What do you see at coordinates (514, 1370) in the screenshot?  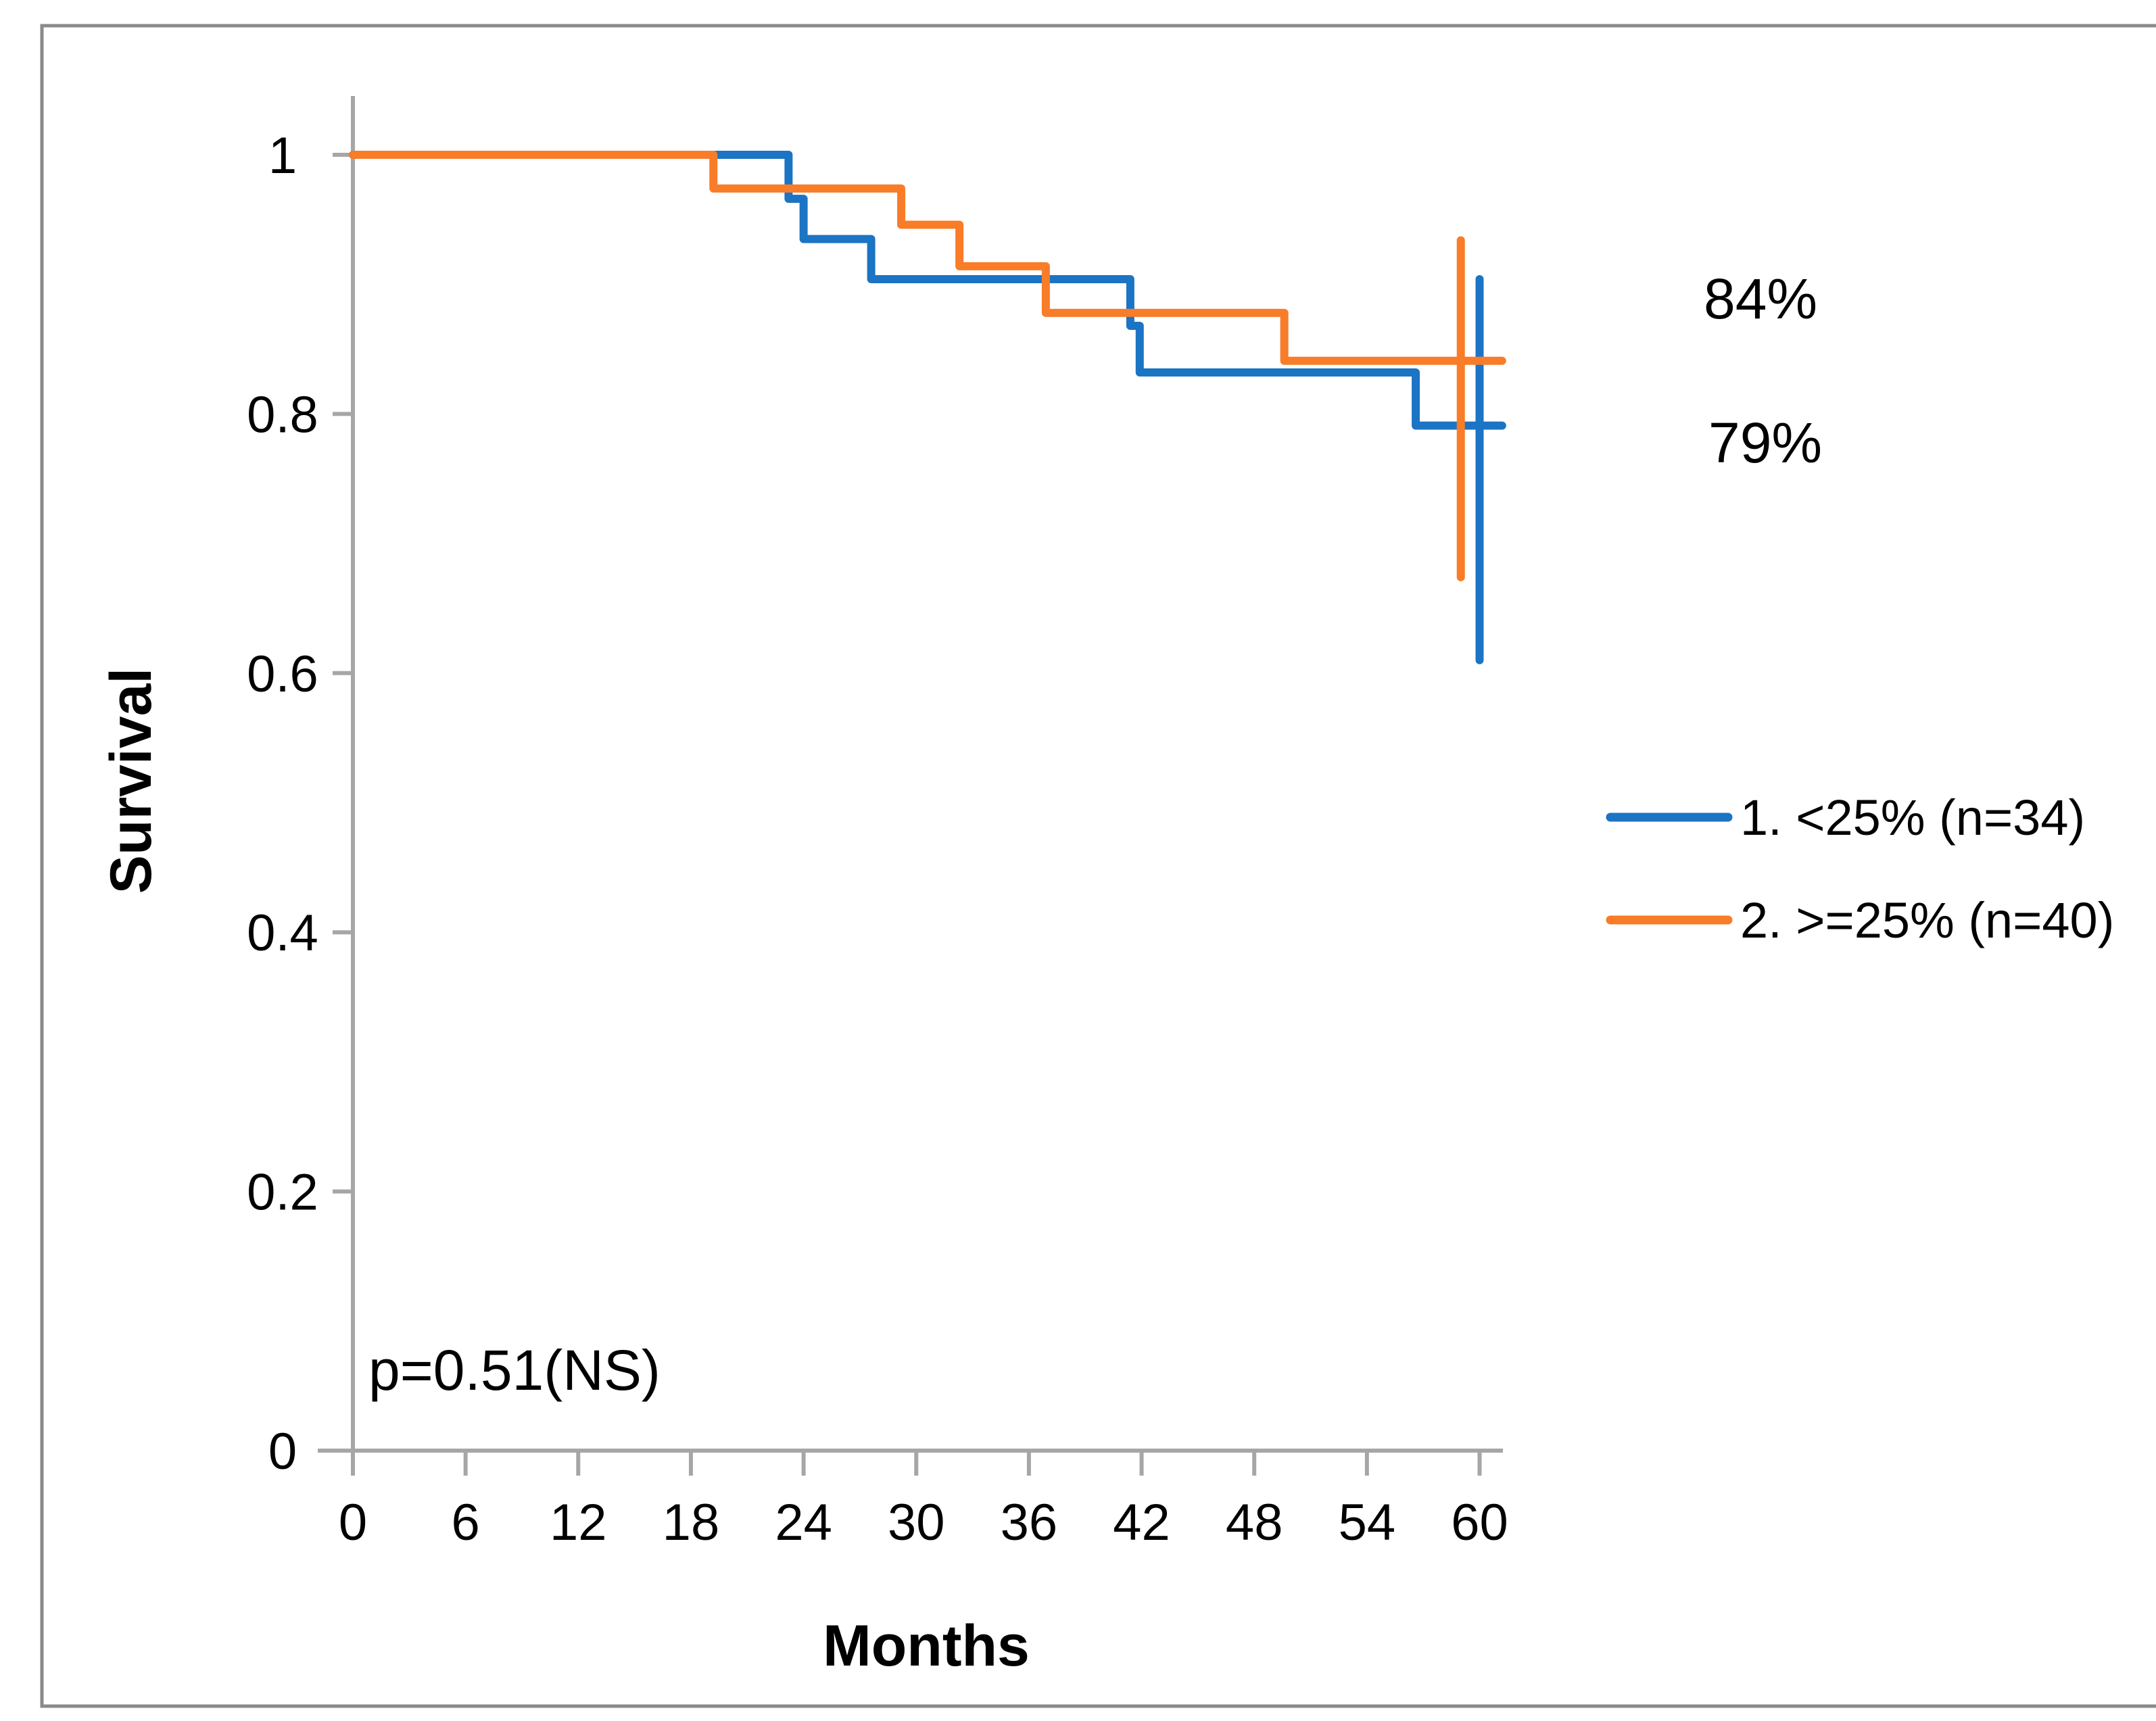 I see `p-value-label: p=0.51(NS)` at bounding box center [514, 1370].